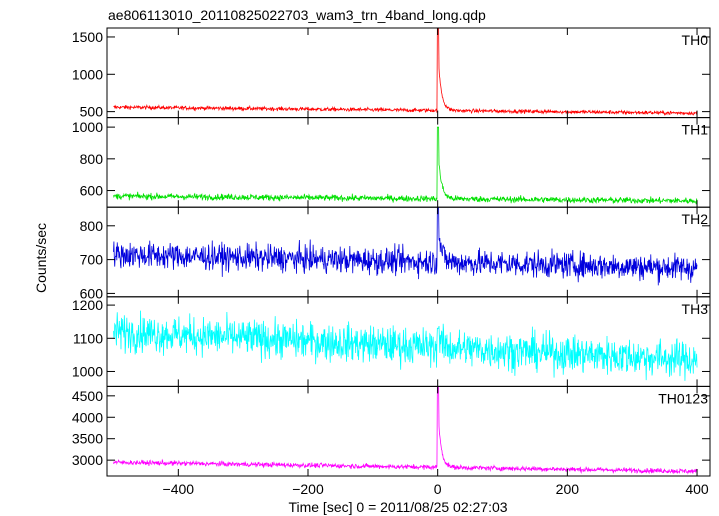 This screenshot has width=719, height=516. Describe the element at coordinates (92, 260) in the screenshot. I see `y-tick-label: 700` at that location.